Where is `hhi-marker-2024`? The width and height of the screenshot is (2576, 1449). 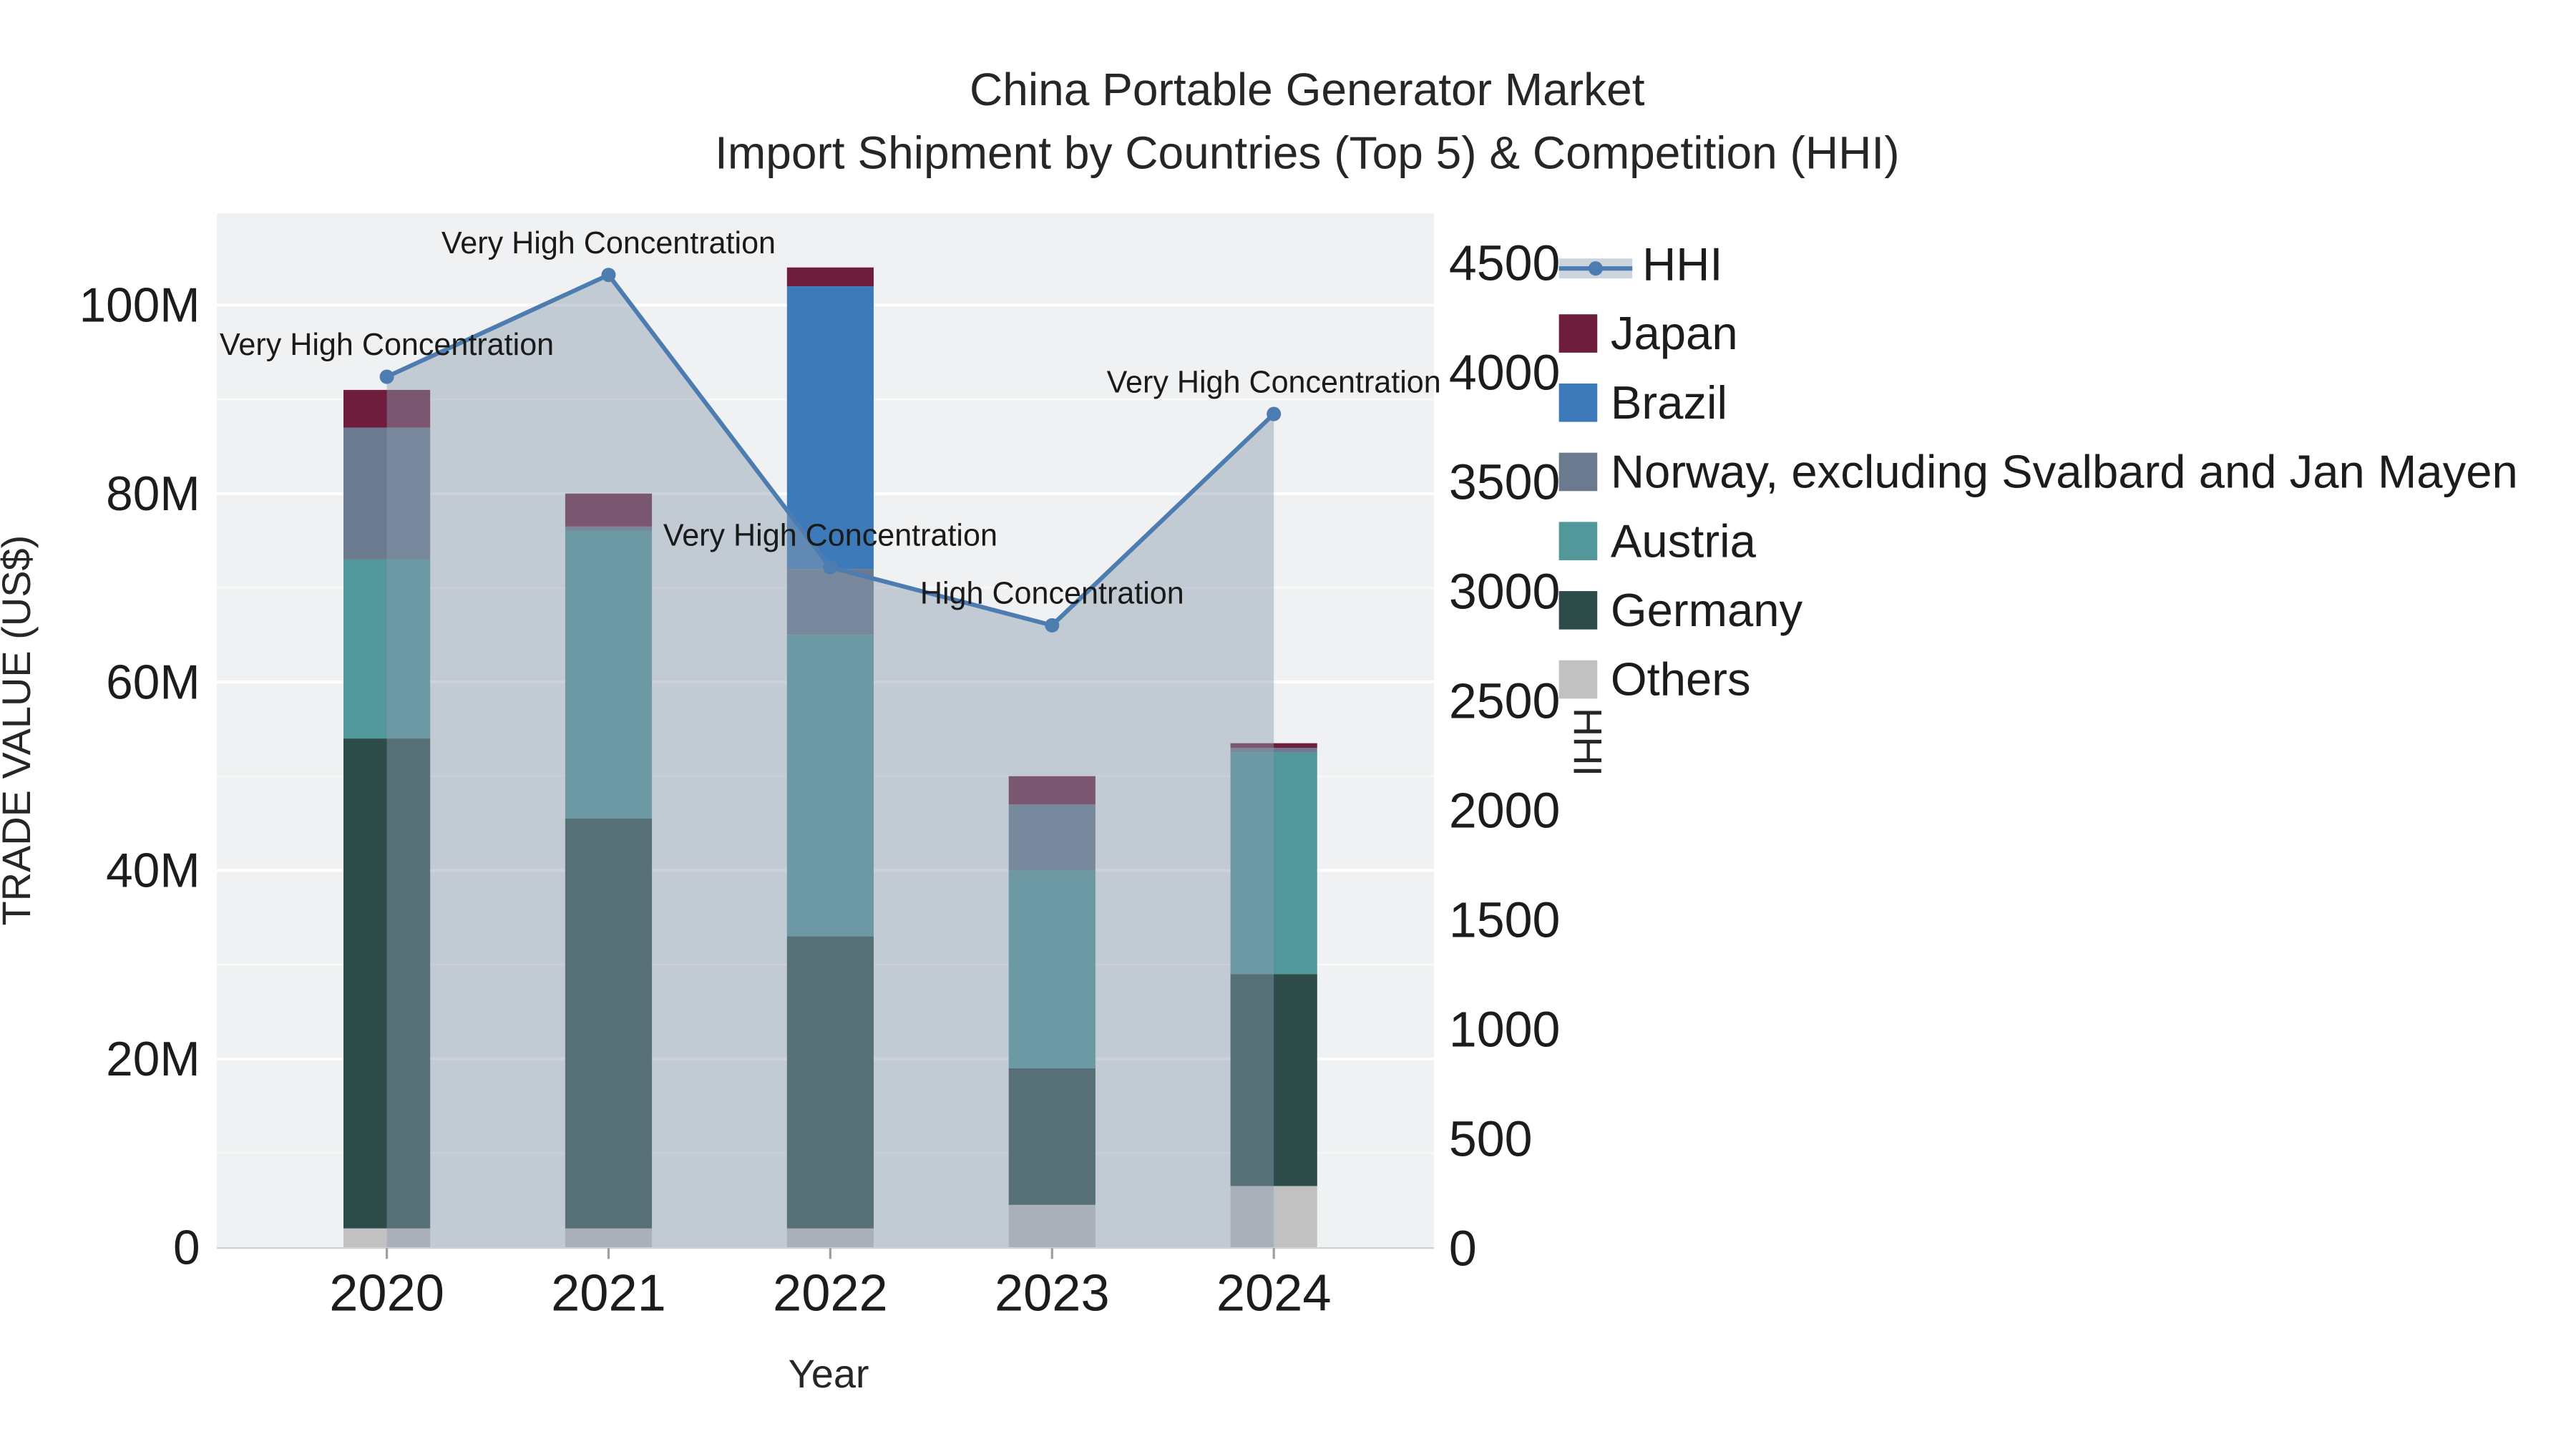 hhi-marker-2024 is located at coordinates (1274, 413).